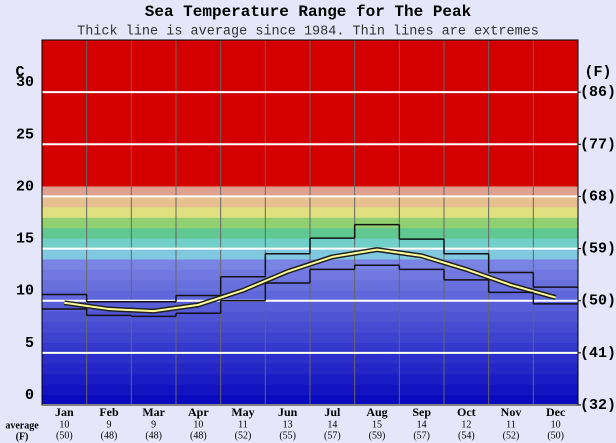 This screenshot has width=616, height=443. I want to click on x-tick-label: May, so click(242, 412).